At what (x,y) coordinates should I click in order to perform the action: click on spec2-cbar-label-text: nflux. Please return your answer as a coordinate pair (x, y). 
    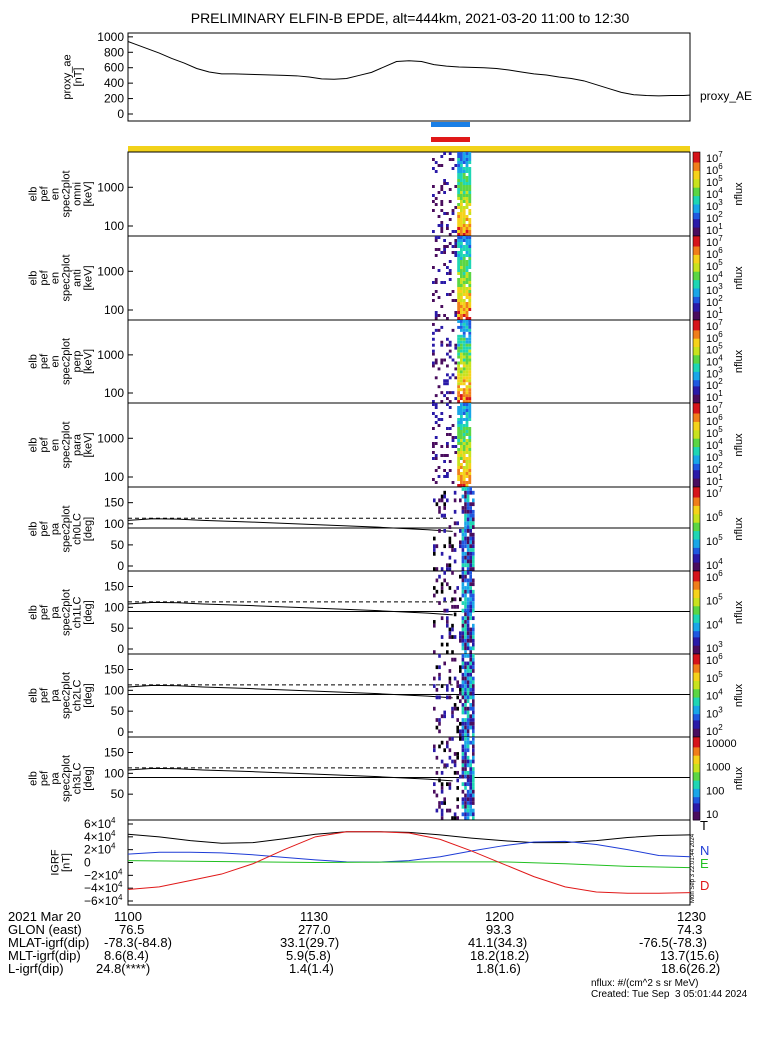
    Looking at the image, I should click on (739, 278).